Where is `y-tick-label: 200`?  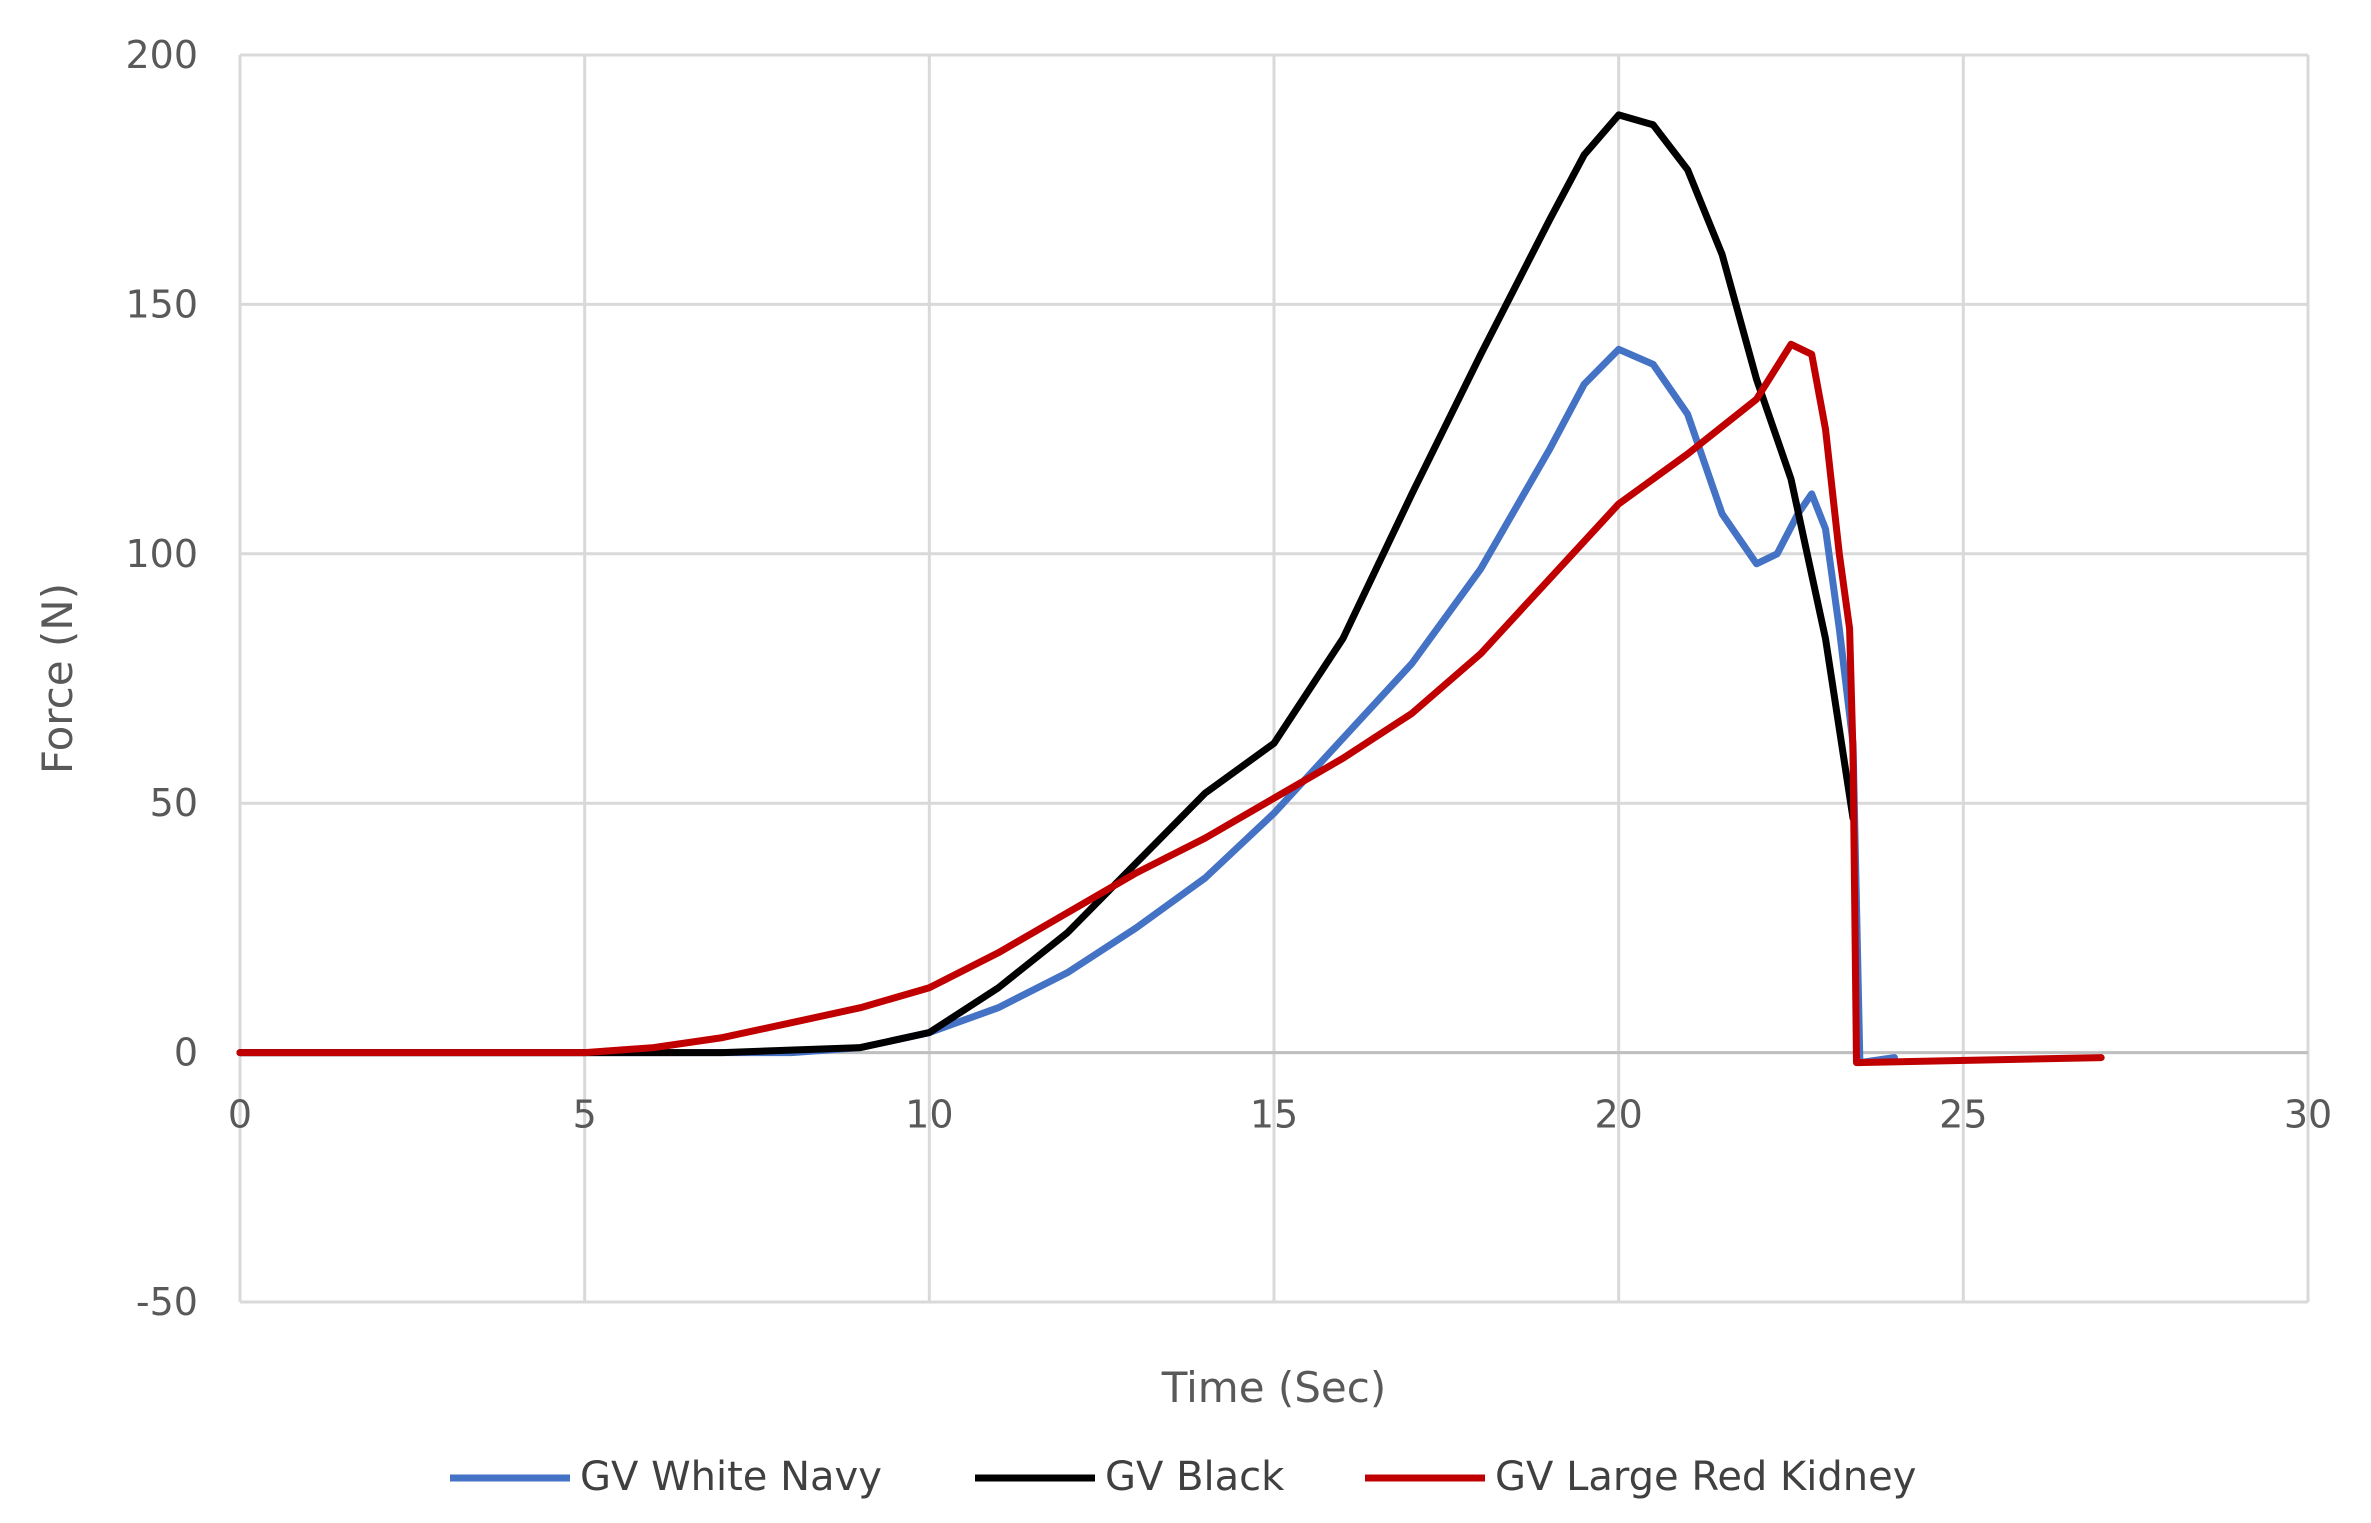
y-tick-label: 200 is located at coordinates (161, 55).